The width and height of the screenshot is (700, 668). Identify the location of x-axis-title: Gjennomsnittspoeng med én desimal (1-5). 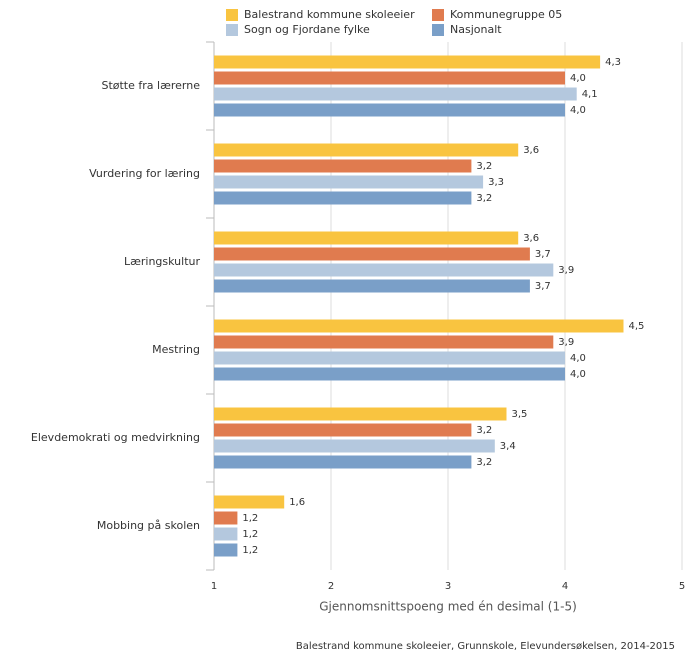
(448, 607).